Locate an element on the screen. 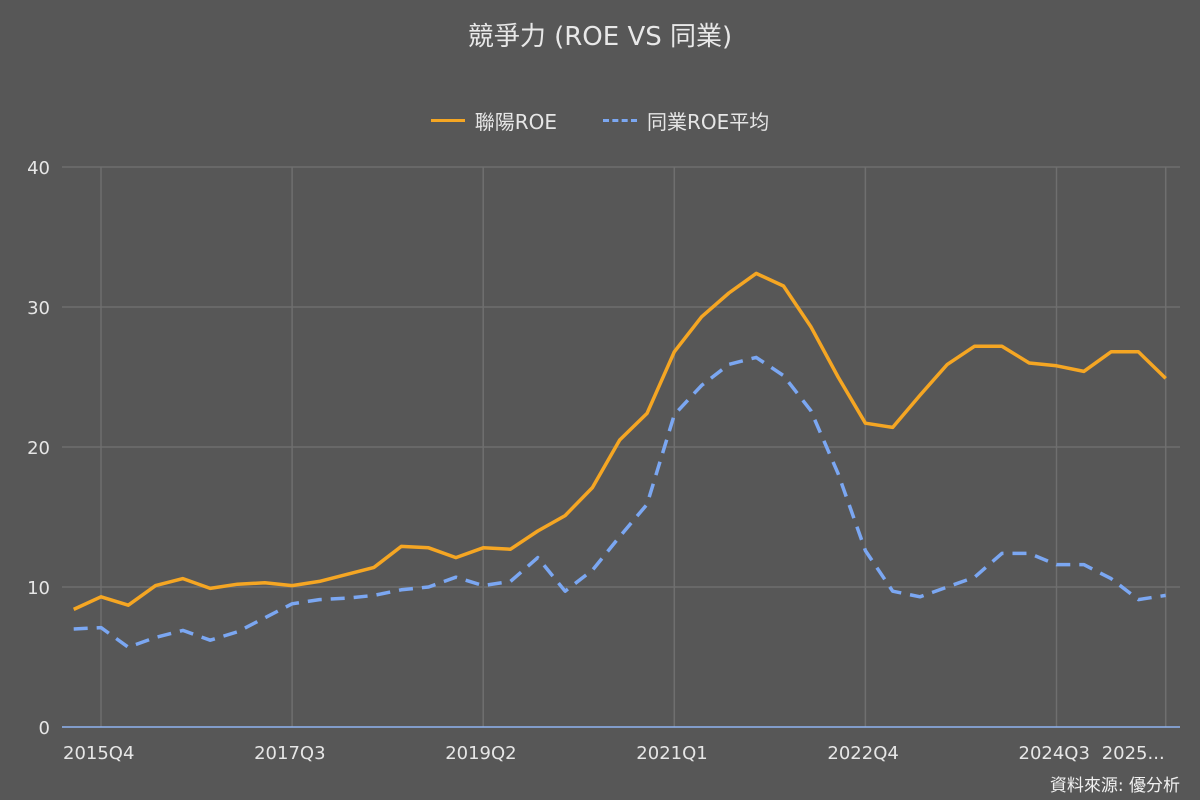 The height and width of the screenshot is (800, 1200). x-tick-label: 2021Q1 is located at coordinates (671, 753).